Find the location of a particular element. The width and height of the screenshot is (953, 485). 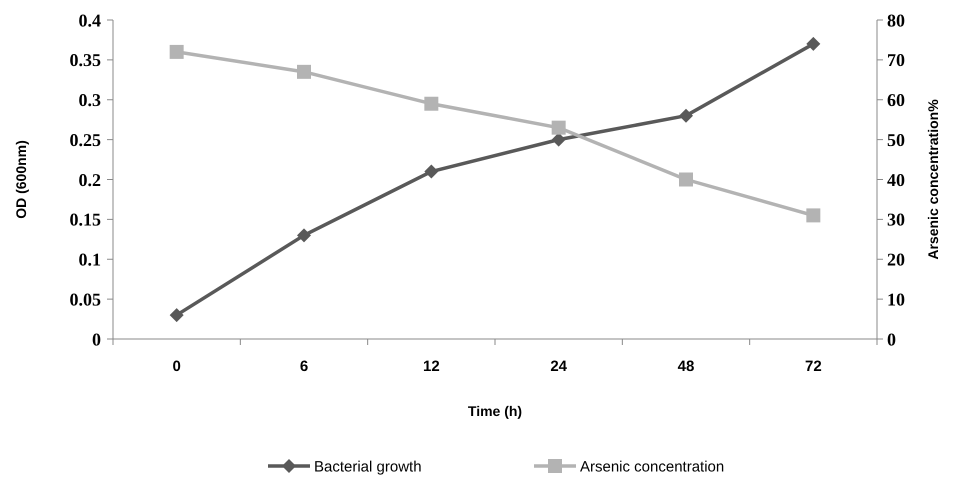

y-tick-label: 0.05 is located at coordinates (85, 299).